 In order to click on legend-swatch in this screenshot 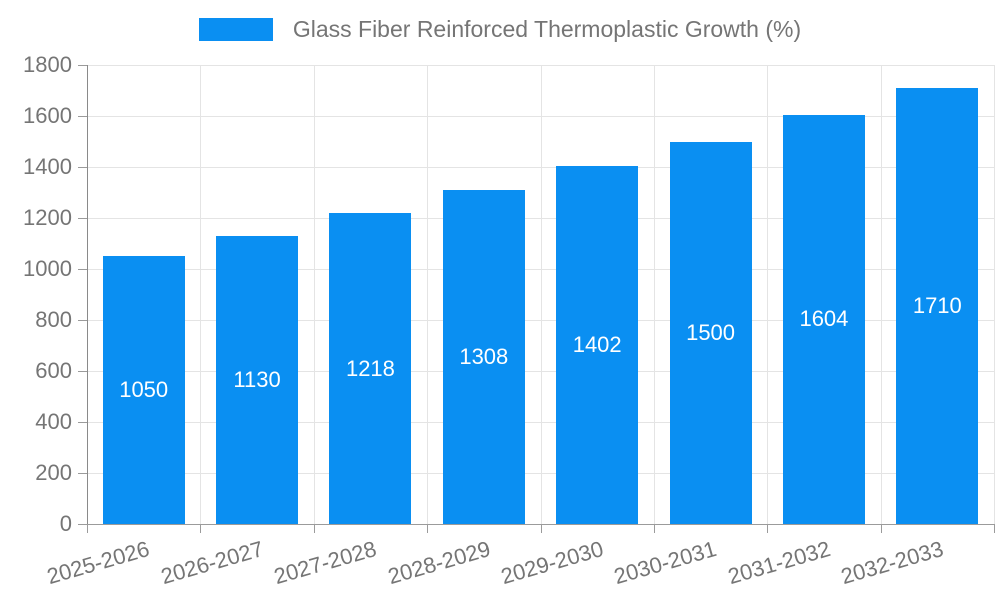, I will do `click(235, 29)`.